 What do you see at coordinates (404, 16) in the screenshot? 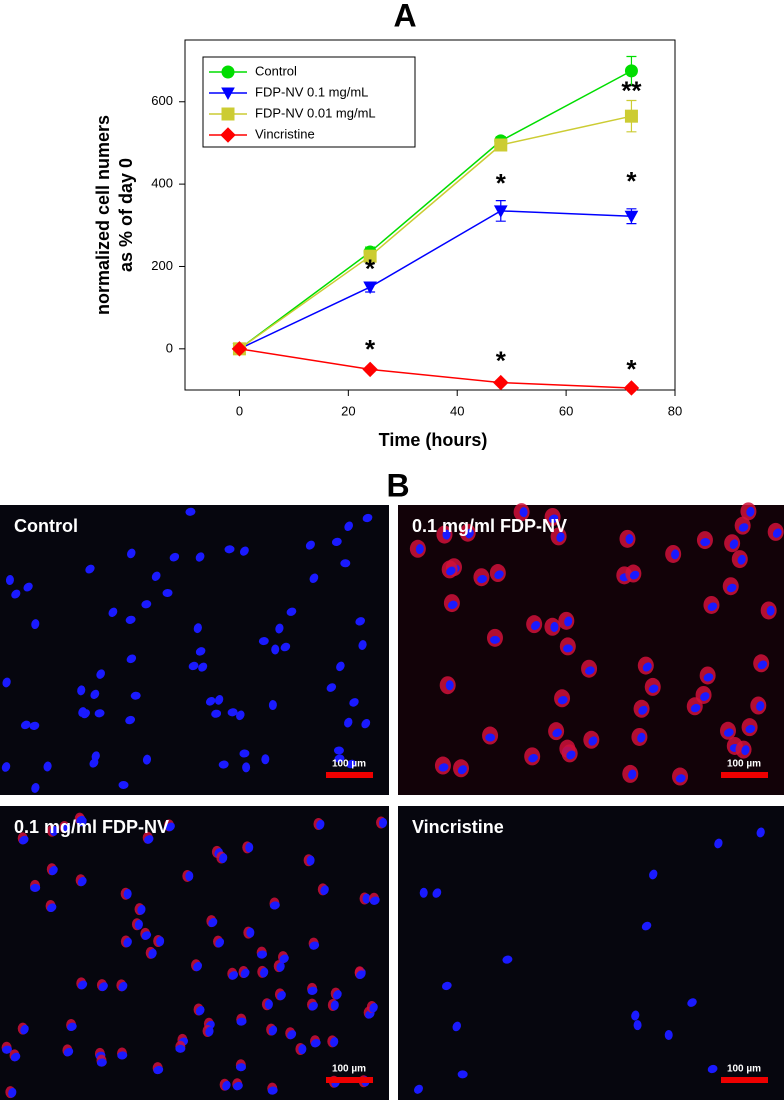
I see `panel-label: A` at bounding box center [404, 16].